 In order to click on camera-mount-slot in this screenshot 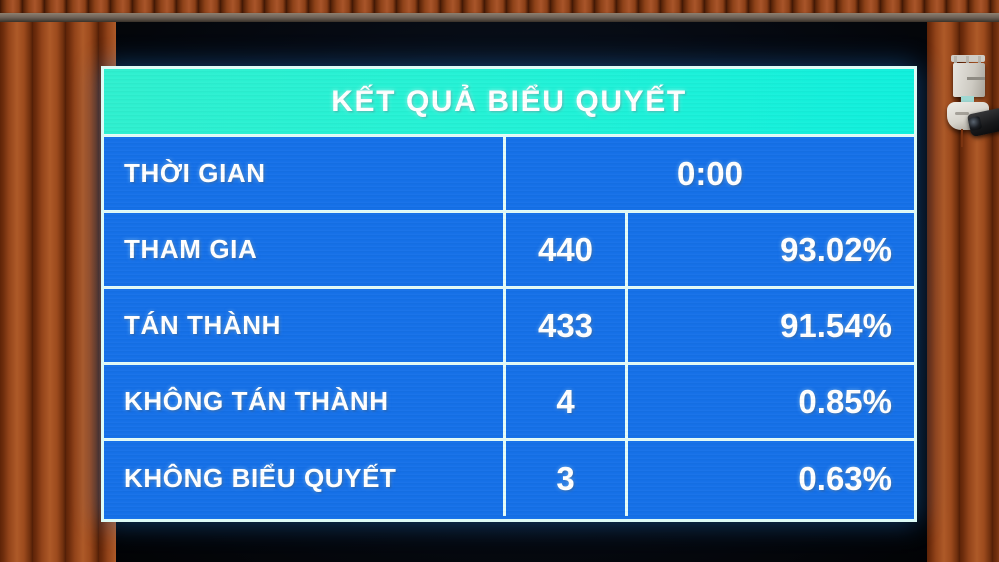, I will do `click(976, 78)`.